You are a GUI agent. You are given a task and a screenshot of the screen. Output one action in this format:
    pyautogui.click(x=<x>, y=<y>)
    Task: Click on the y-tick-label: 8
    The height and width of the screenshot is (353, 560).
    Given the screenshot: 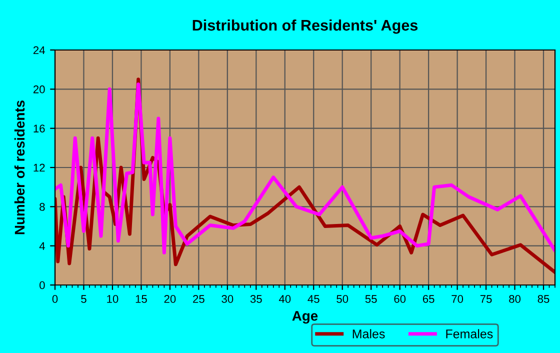 What is the action you would take?
    pyautogui.click(x=42, y=206)
    